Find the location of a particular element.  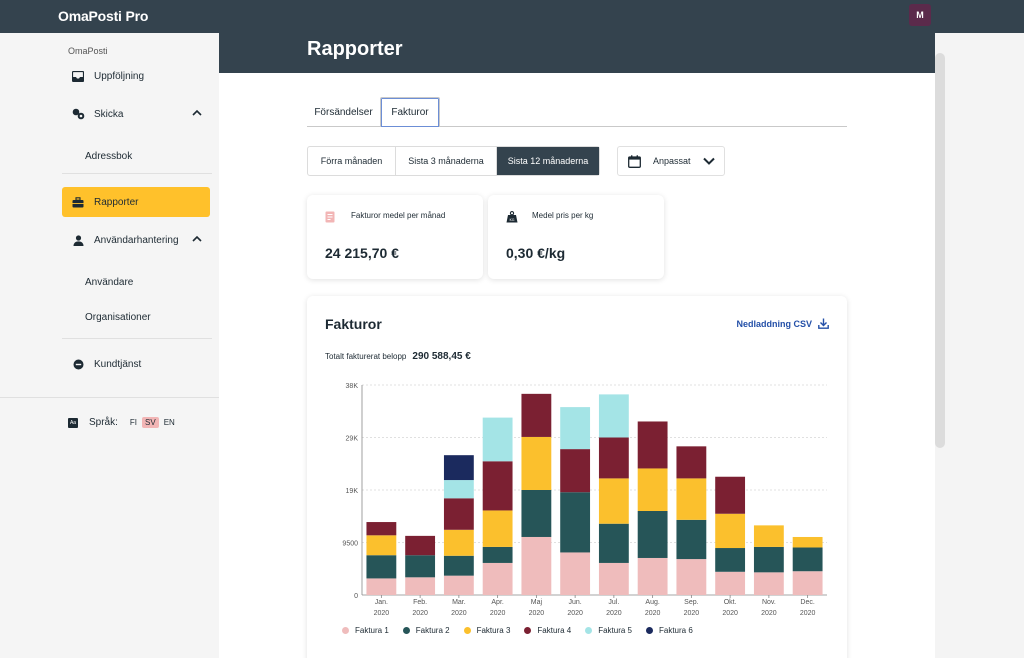

legend-label: Faktura 2 is located at coordinates (432, 630).